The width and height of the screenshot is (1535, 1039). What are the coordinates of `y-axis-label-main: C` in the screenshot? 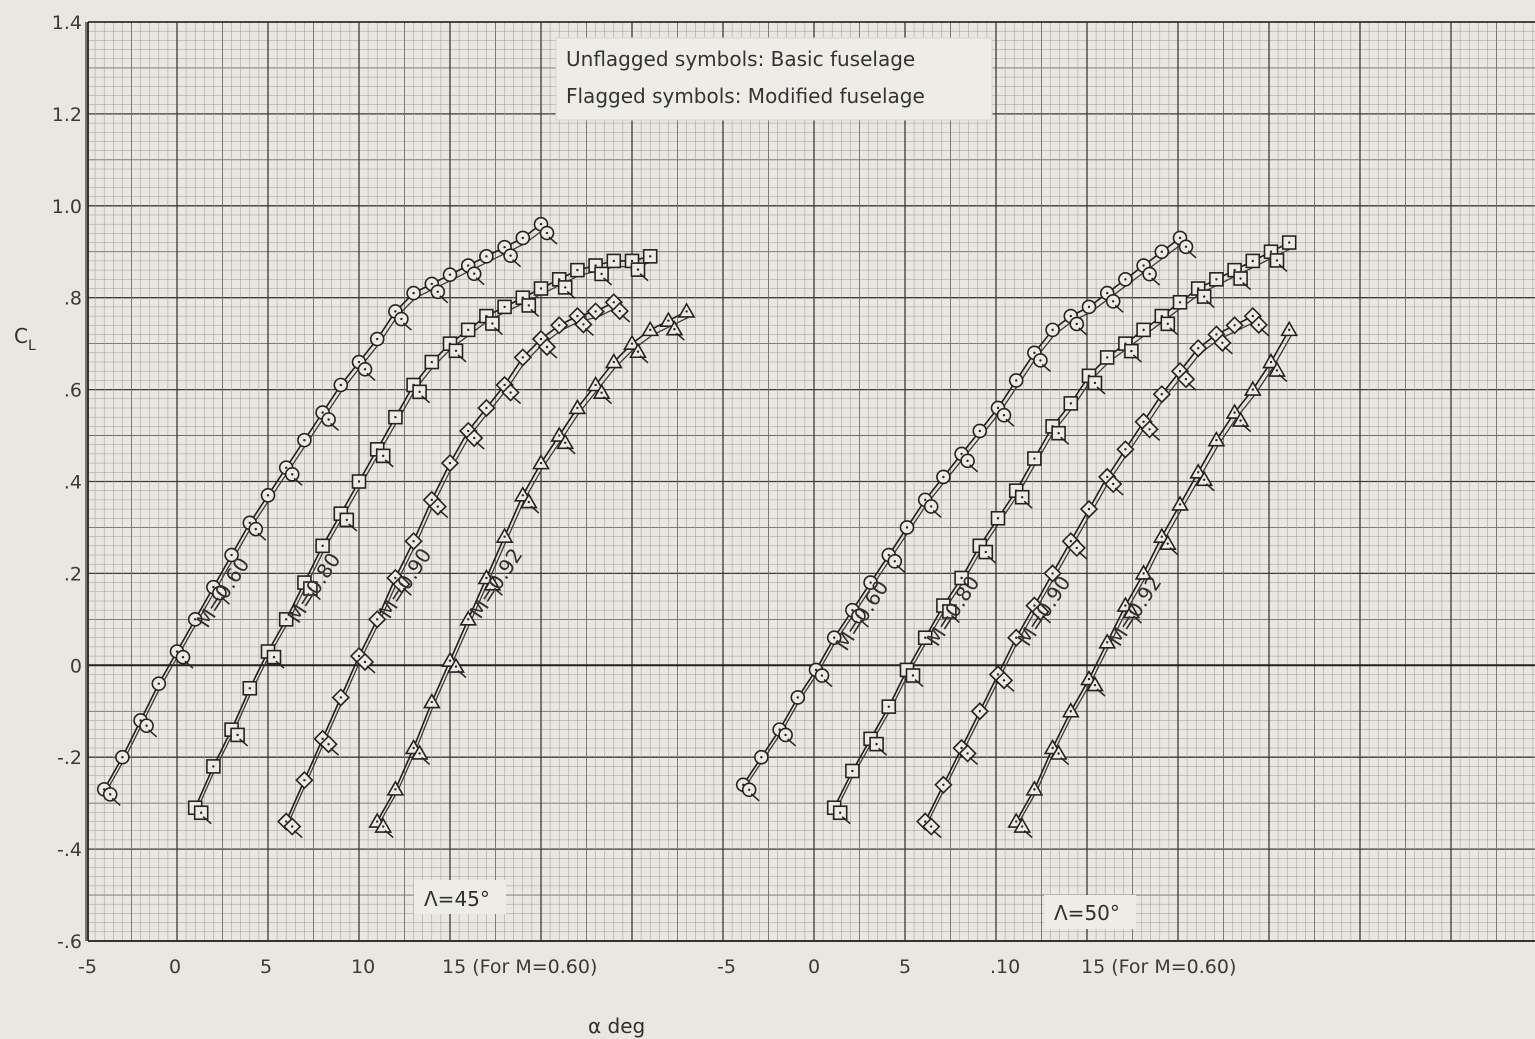 It's located at (21, 336).